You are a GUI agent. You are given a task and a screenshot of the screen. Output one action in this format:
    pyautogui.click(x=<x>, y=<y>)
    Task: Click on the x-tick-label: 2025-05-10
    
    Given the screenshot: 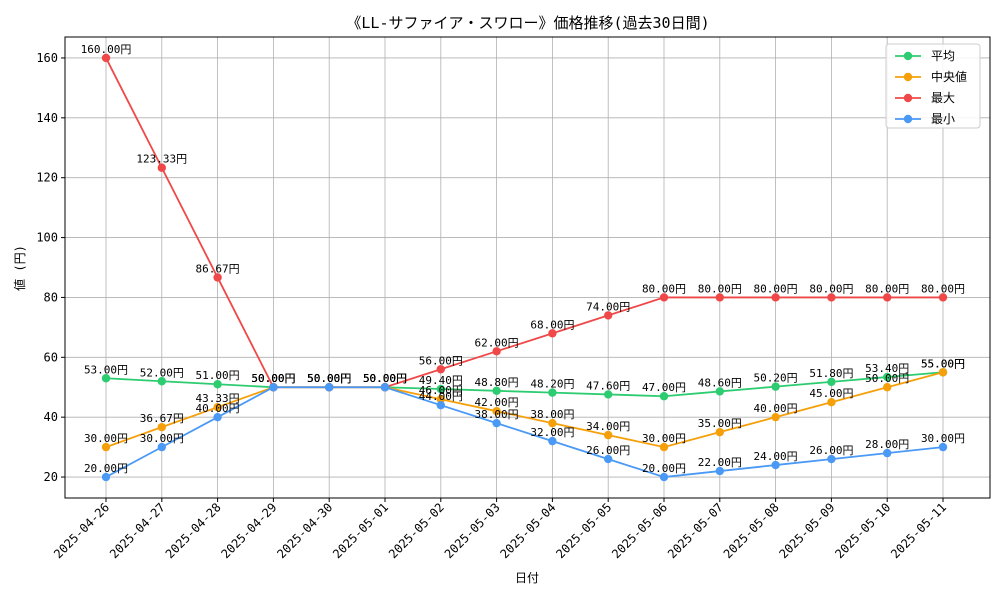 What is the action you would take?
    pyautogui.click(x=862, y=530)
    